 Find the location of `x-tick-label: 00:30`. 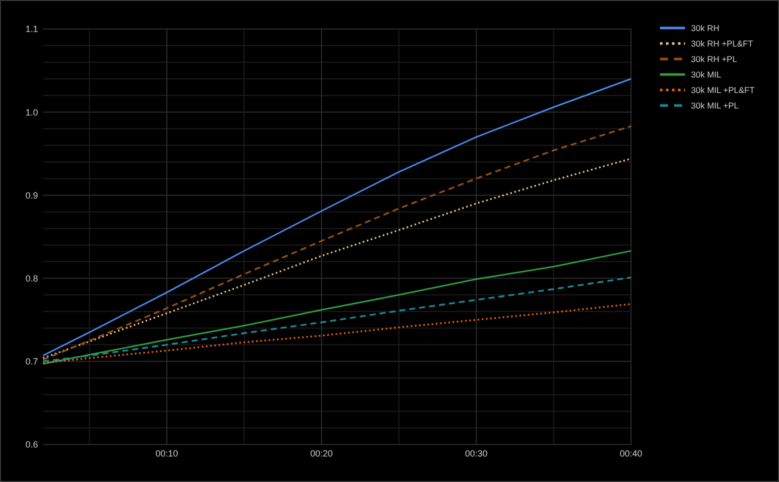

x-tick-label: 00:30 is located at coordinates (476, 453).